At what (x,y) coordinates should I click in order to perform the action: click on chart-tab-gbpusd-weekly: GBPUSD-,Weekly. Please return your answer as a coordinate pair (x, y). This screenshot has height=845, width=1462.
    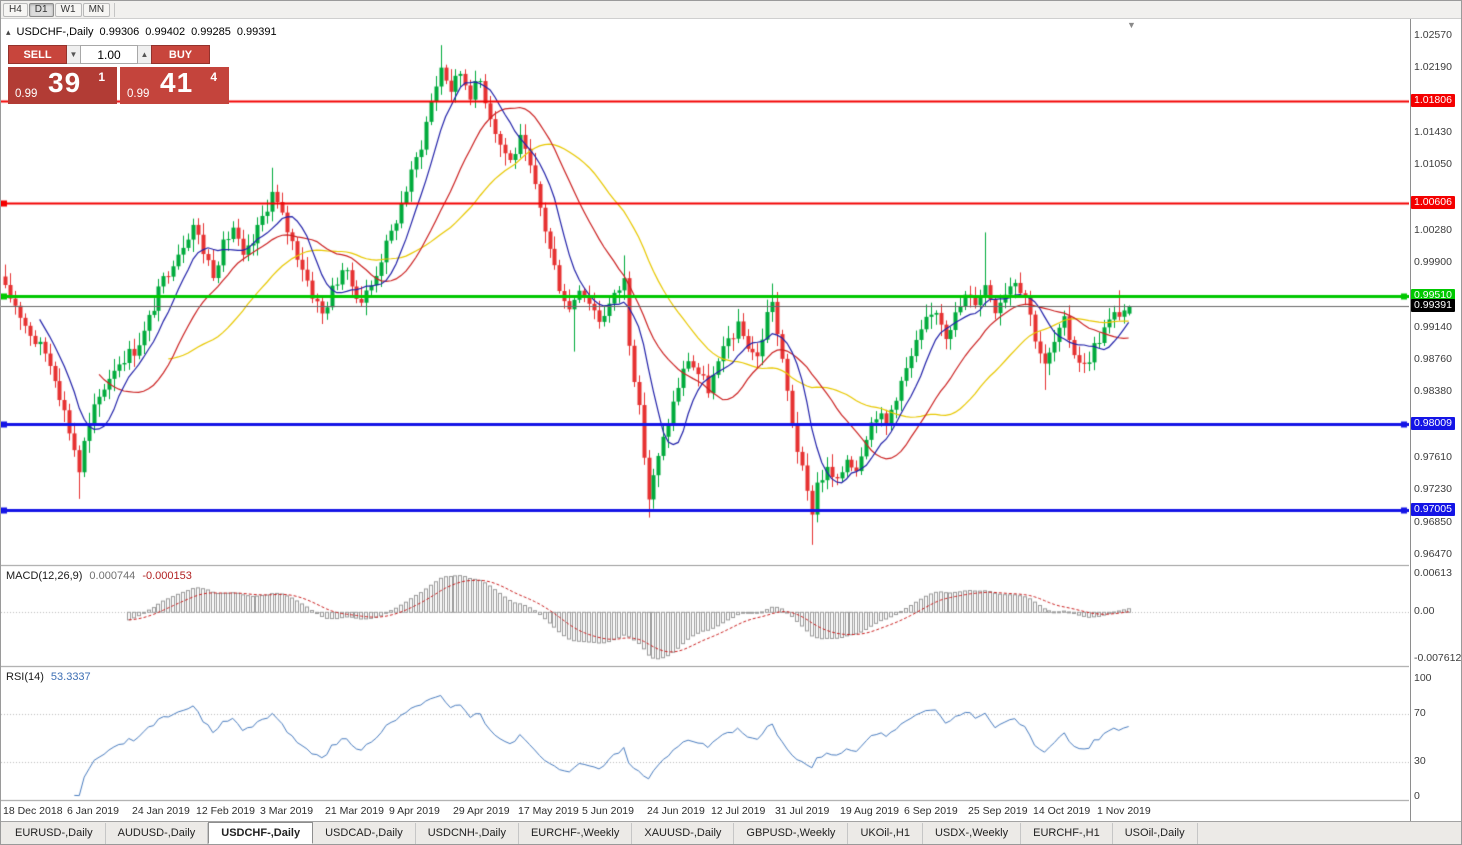
    Looking at the image, I should click on (791, 833).